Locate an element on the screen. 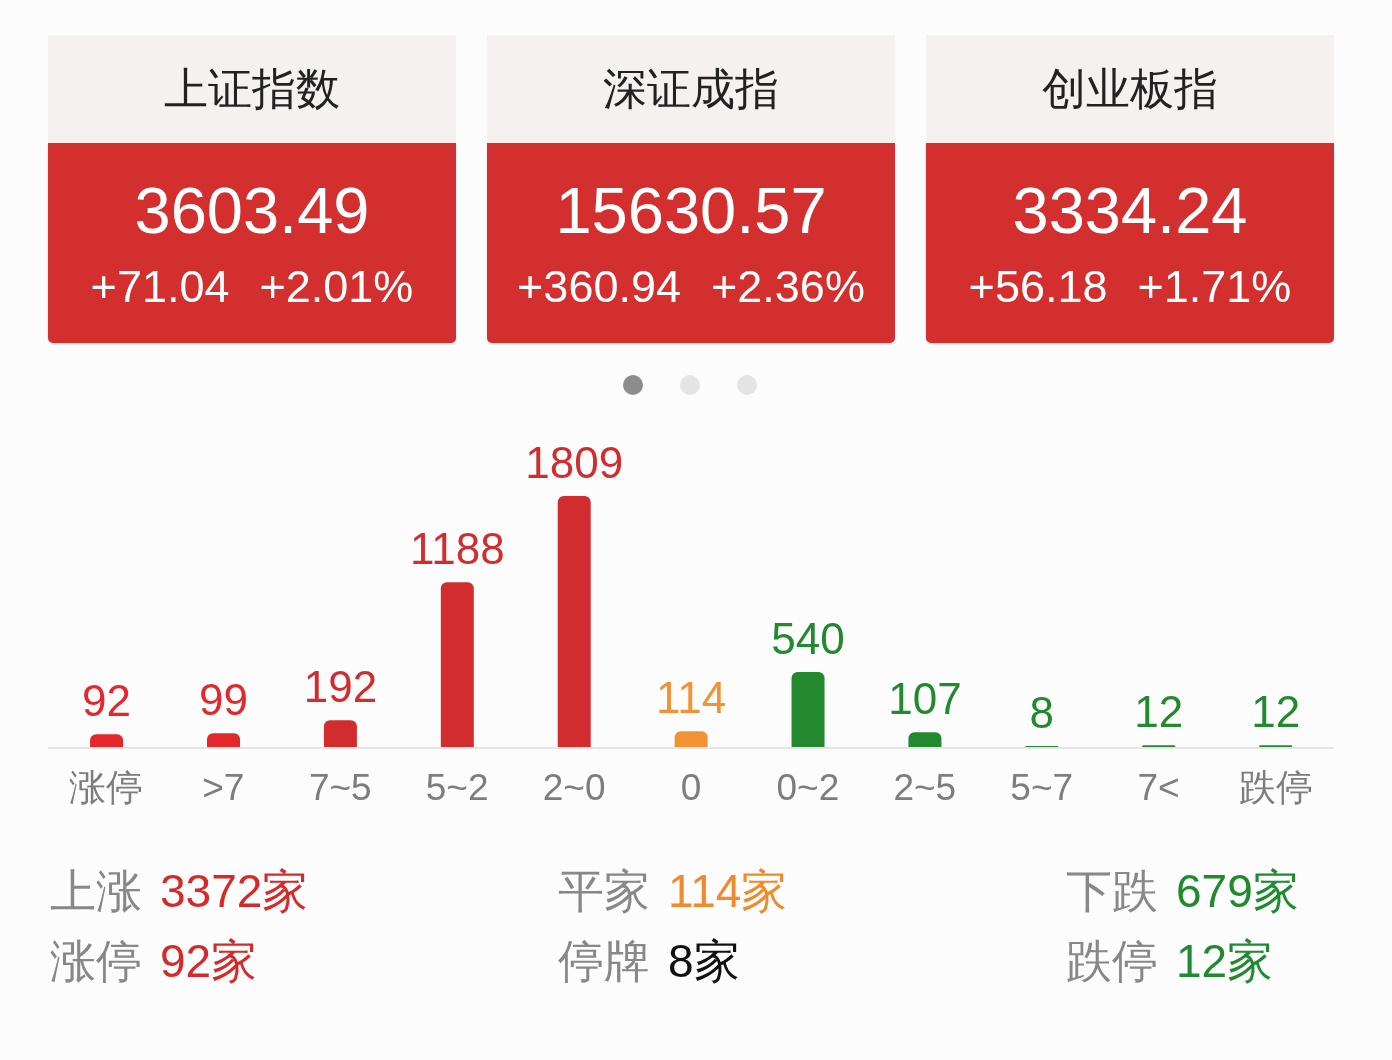  text: 创业板指 is located at coordinates (1130, 88).